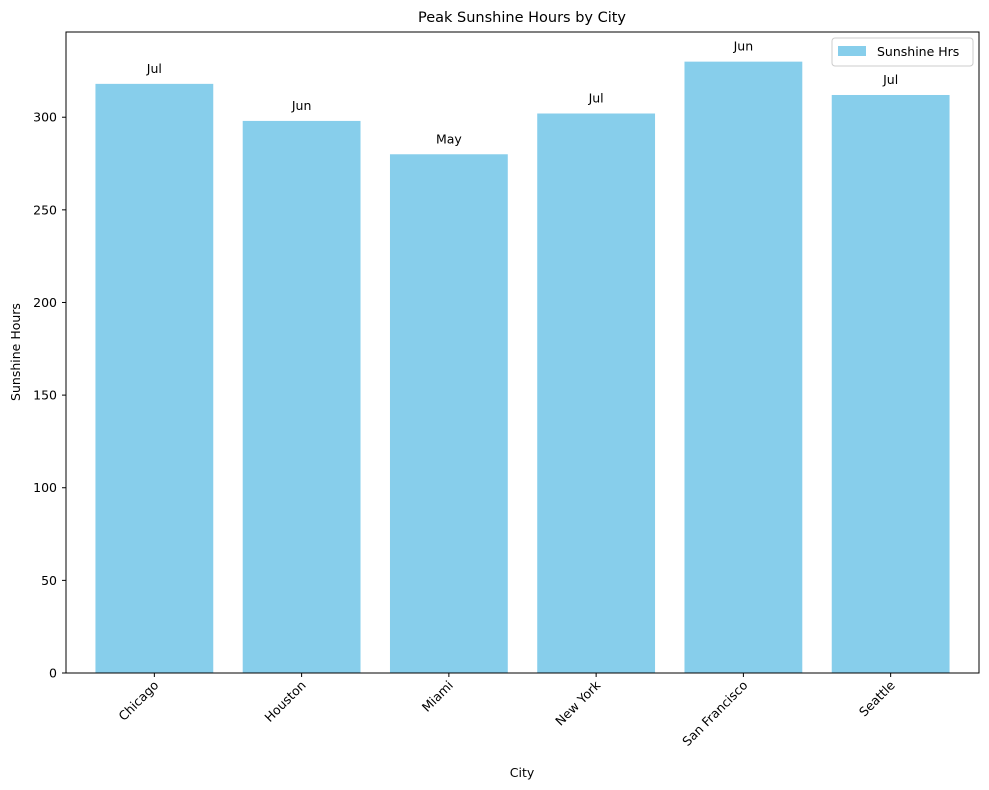  I want to click on x-axis-label: City, so click(522, 772).